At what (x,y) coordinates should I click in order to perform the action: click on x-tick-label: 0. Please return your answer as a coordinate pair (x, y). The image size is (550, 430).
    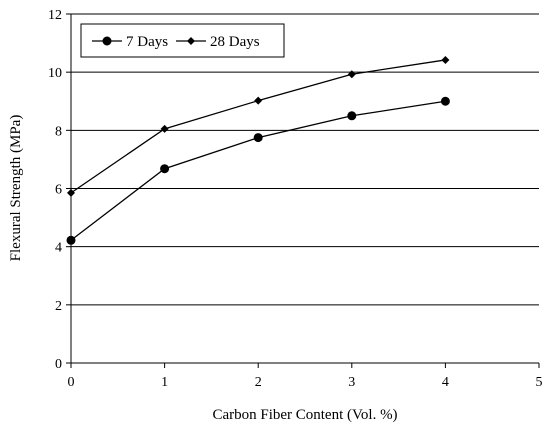
    Looking at the image, I should click on (71, 382).